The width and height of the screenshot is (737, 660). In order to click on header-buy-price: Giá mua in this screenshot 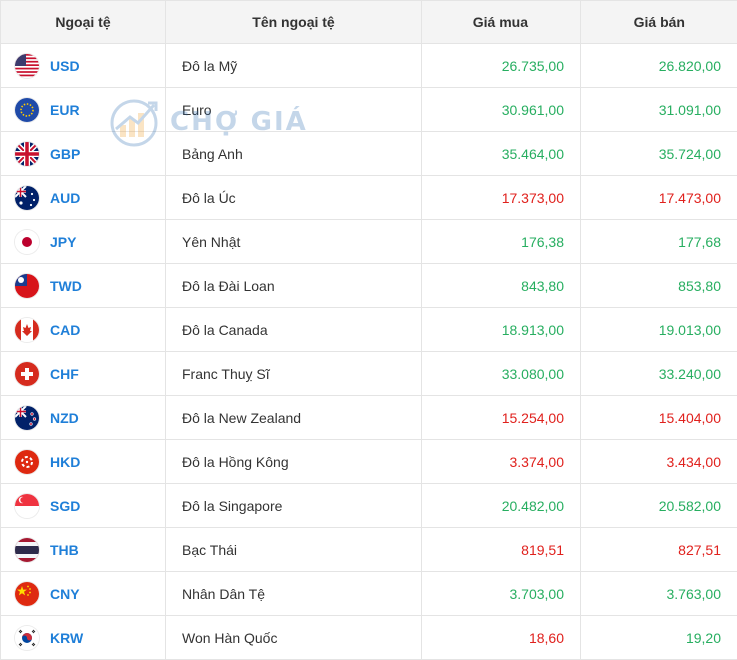, I will do `click(501, 22)`.